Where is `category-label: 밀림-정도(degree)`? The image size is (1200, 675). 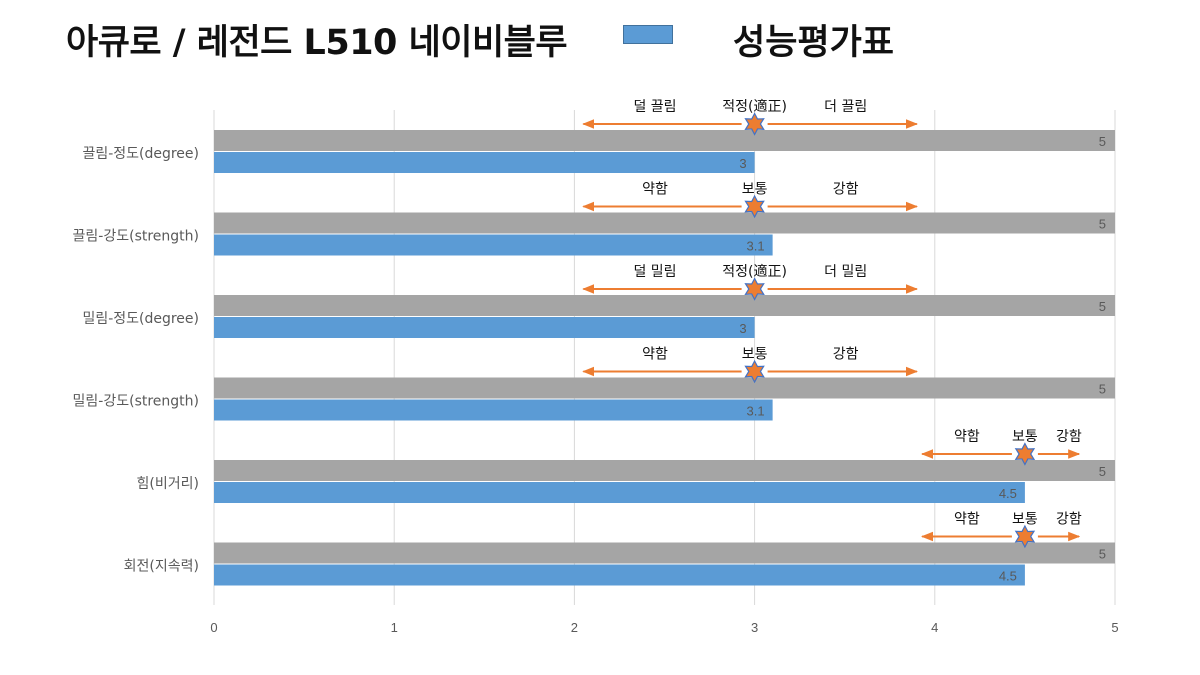
category-label: 밀림-정도(degree) is located at coordinates (140, 319).